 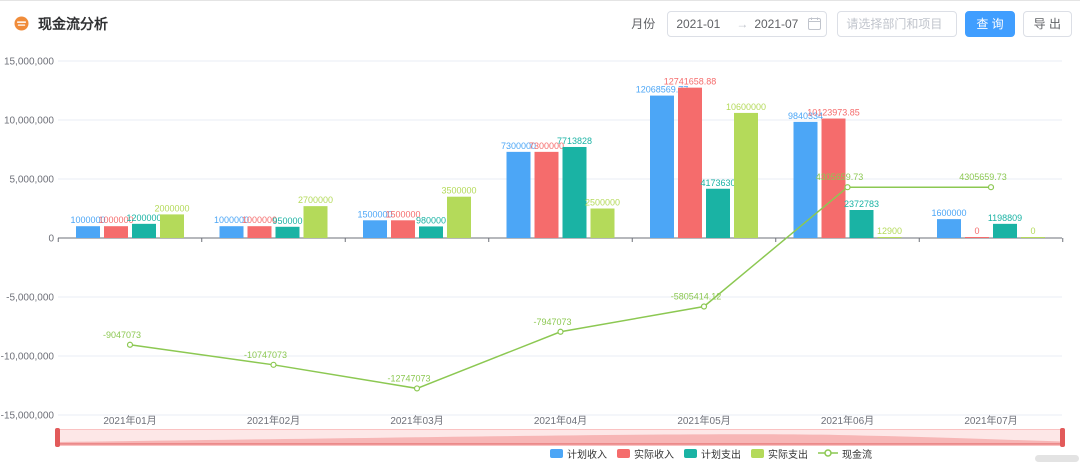 I want to click on date-end-input, so click(x=781, y=23).